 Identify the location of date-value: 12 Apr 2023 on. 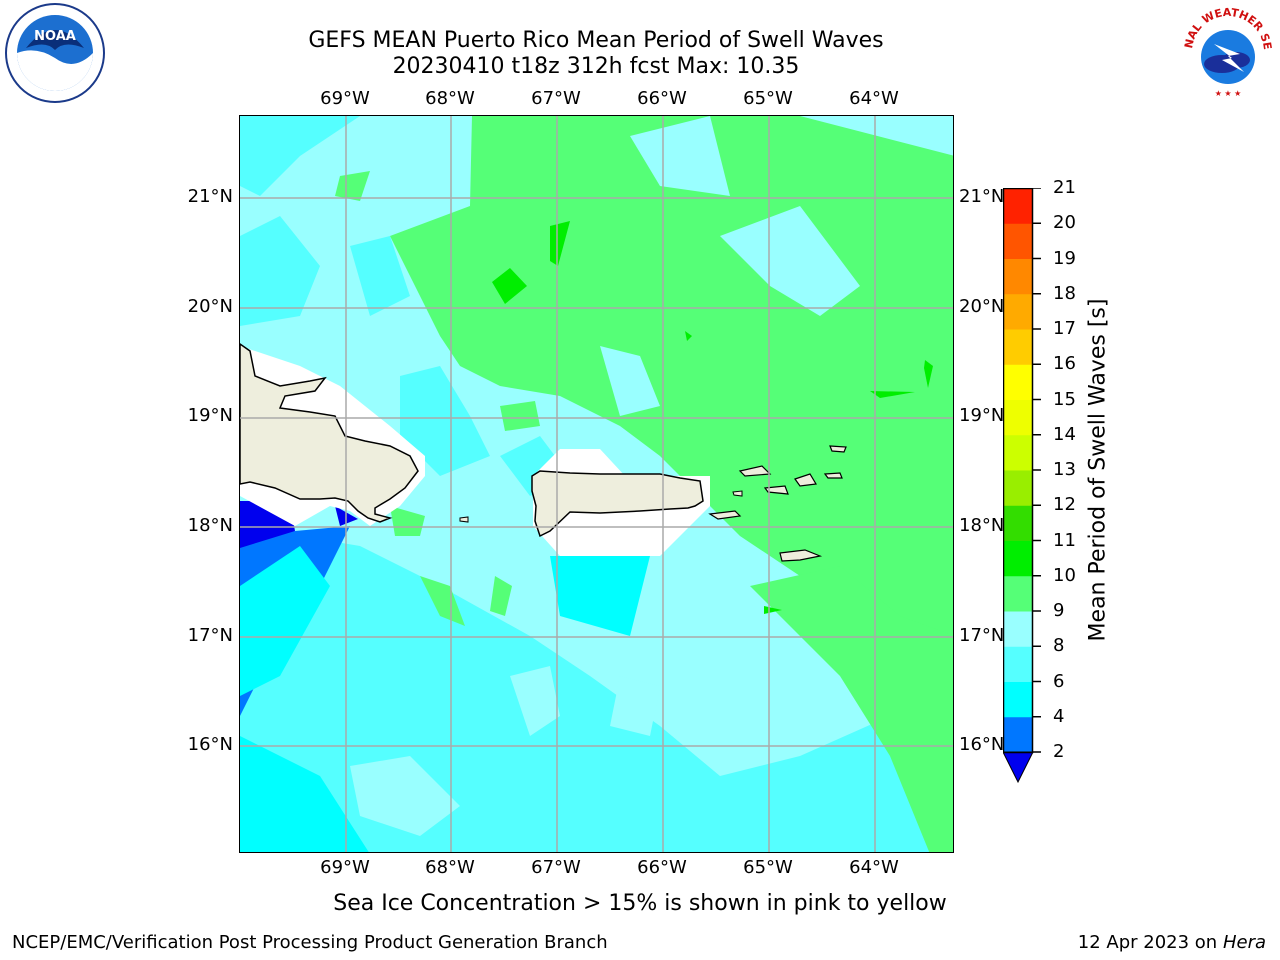
(1147, 942).